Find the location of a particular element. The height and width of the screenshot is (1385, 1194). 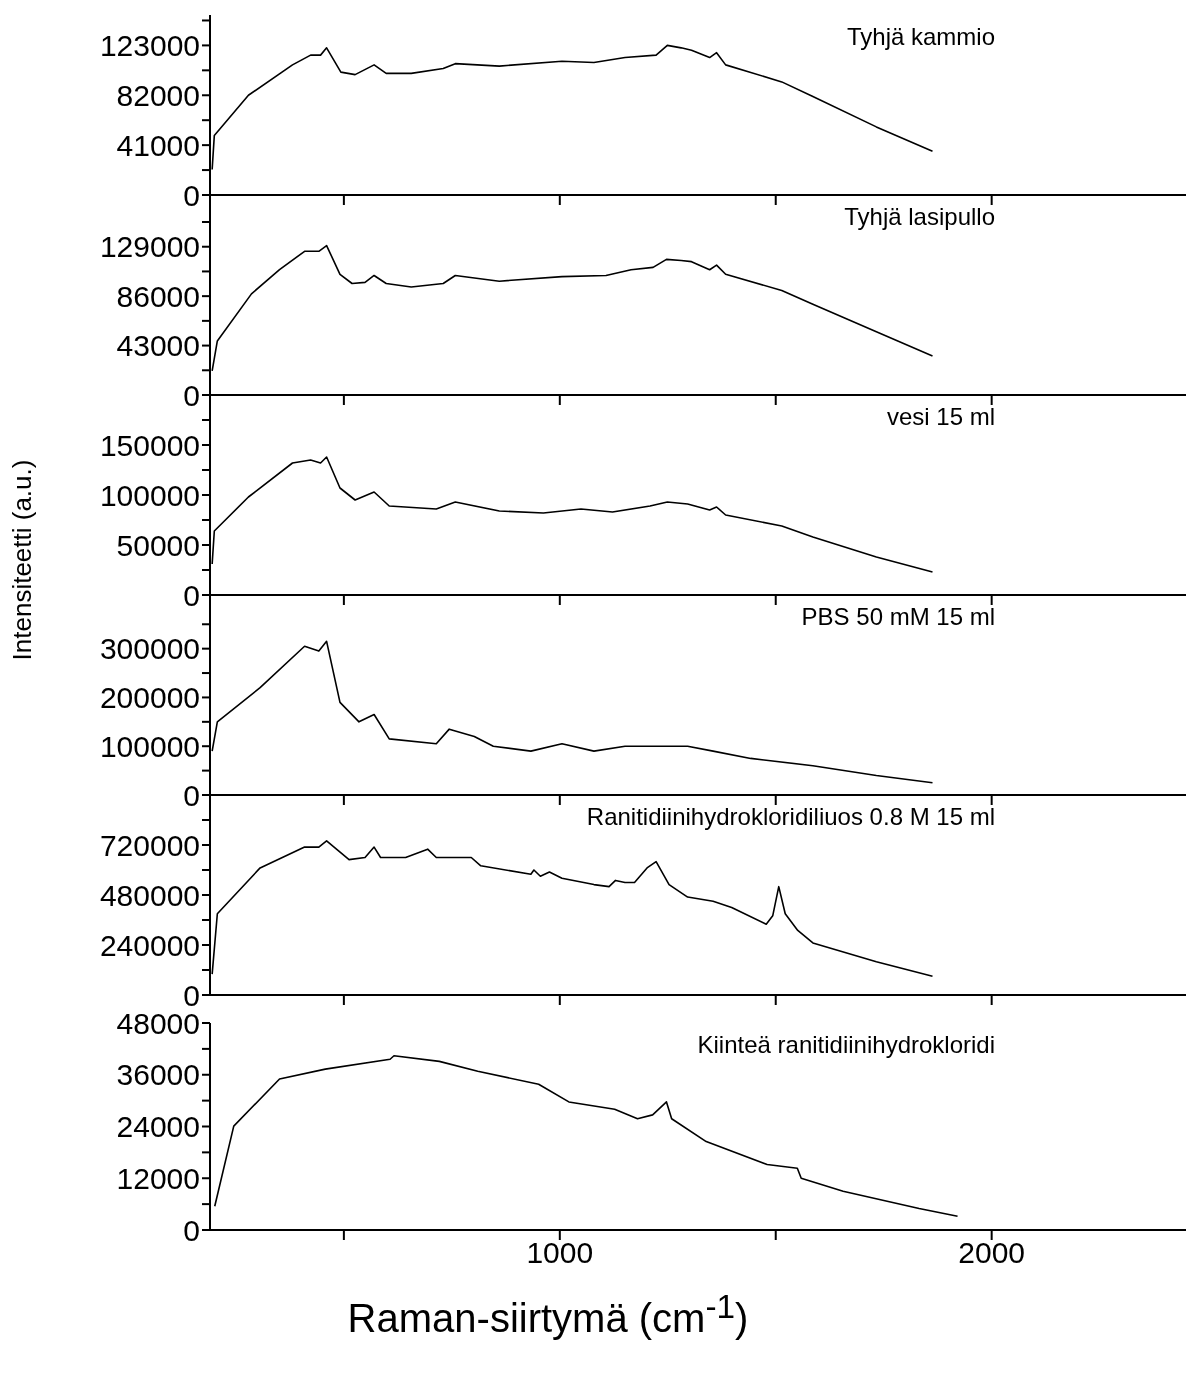

text: Tyhjä kammio is located at coordinates (920, 37).